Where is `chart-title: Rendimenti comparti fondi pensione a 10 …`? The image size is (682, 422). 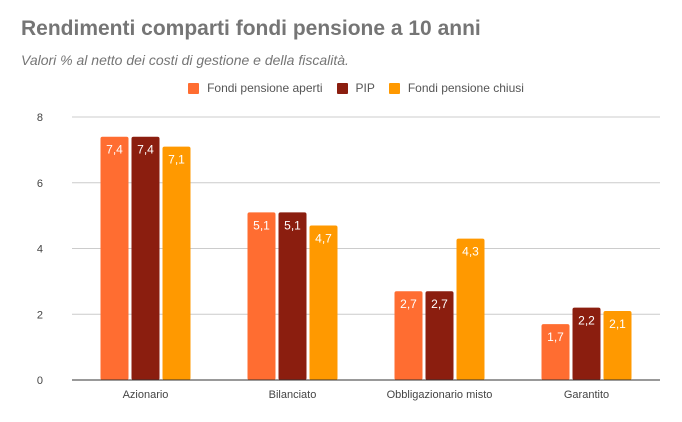 chart-title: Rendimenti comparti fondi pensione a 10 … is located at coordinates (251, 28).